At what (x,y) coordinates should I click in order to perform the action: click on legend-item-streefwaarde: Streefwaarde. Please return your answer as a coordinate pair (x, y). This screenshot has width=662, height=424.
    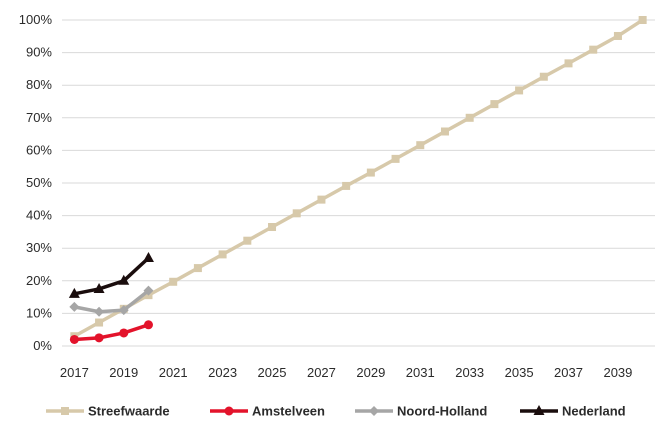
    Looking at the image, I should click on (108, 411).